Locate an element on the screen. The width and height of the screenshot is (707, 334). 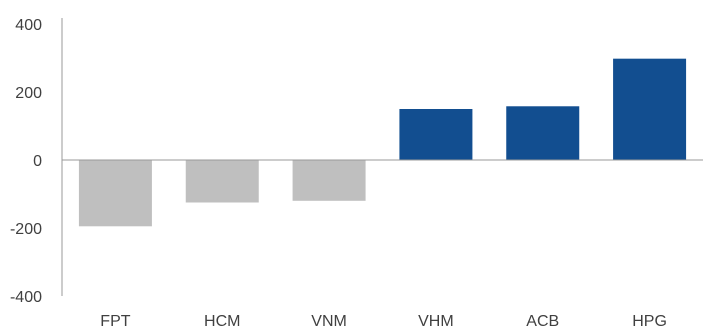
y-tick-label: 0 is located at coordinates (37, 161).